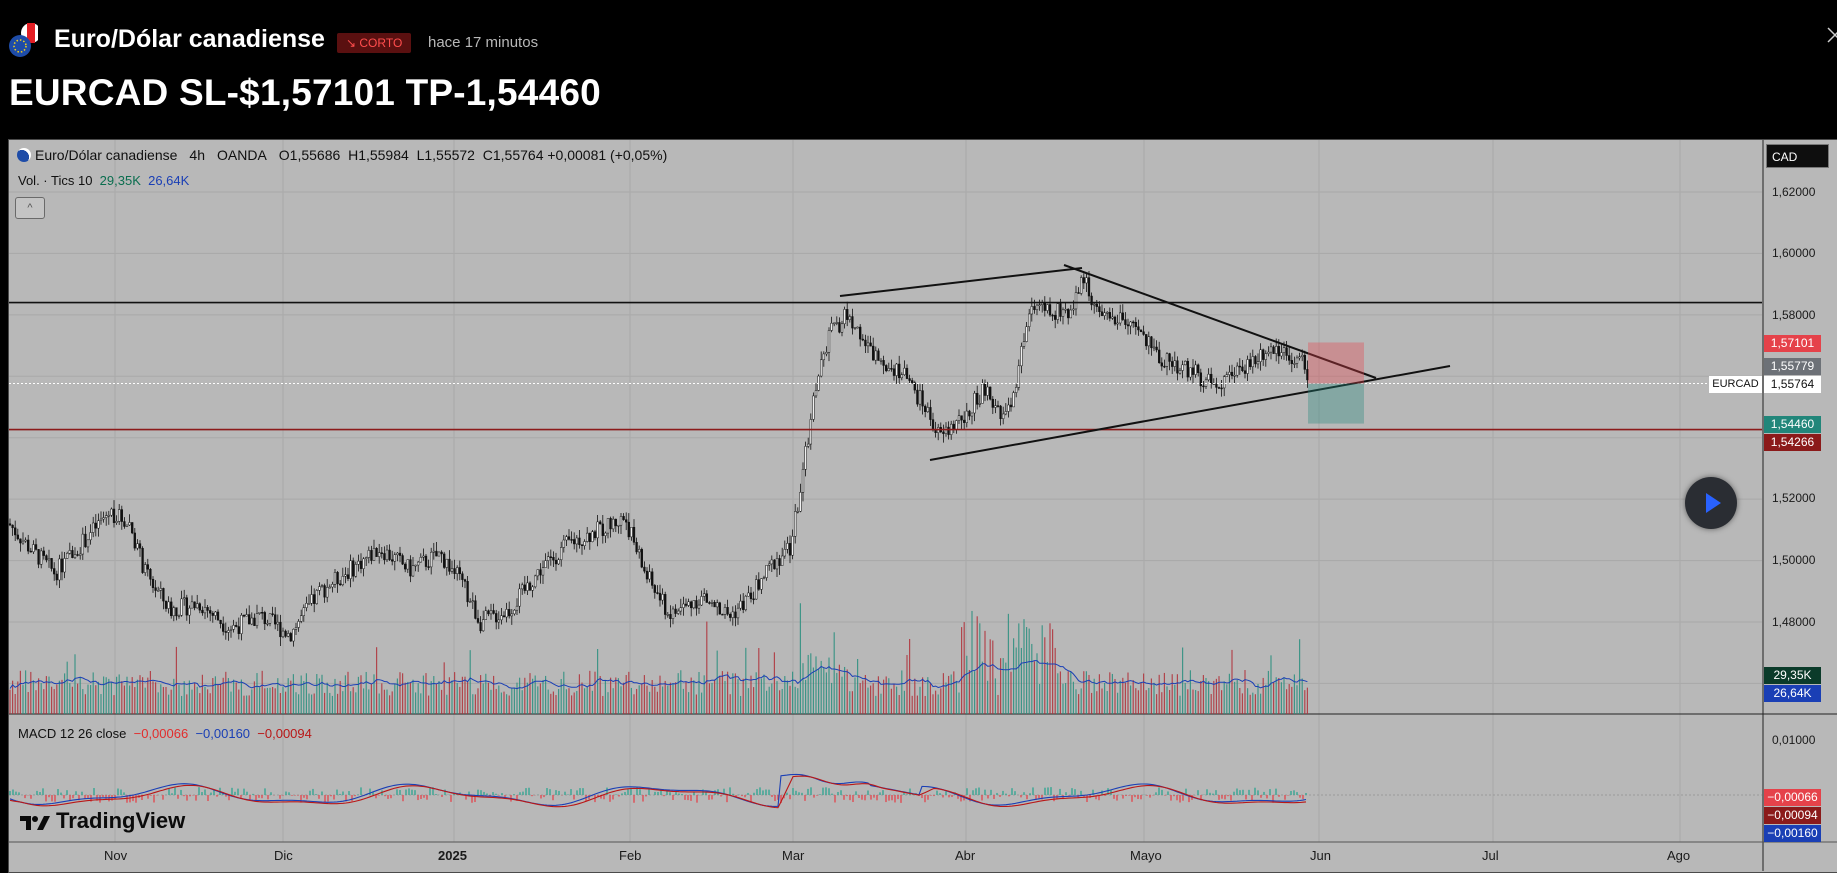 The width and height of the screenshot is (1837, 873). Describe the element at coordinates (102, 821) in the screenshot. I see `tradingview-logo: TradingView` at that location.